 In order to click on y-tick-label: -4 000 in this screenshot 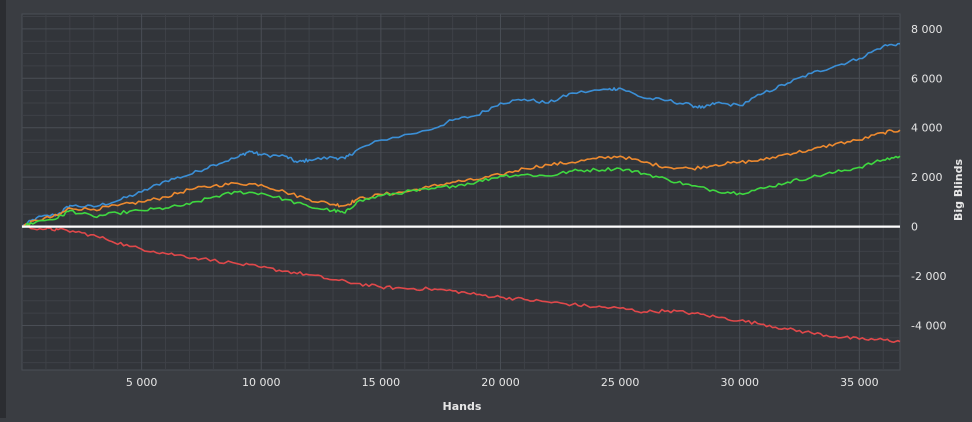, I will do `click(928, 326)`.